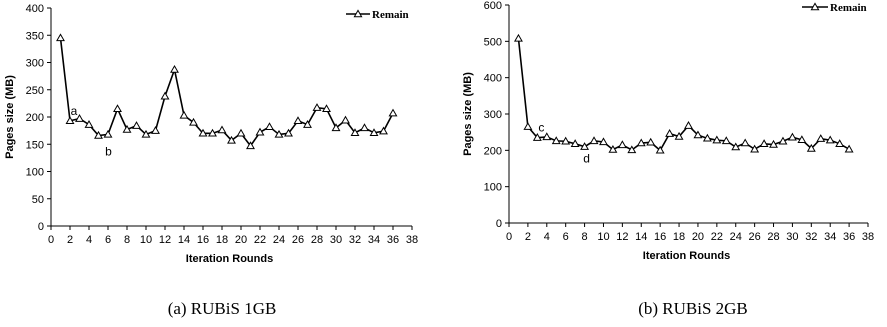  What do you see at coordinates (586, 159) in the screenshot?
I see `point-annotation: d` at bounding box center [586, 159].